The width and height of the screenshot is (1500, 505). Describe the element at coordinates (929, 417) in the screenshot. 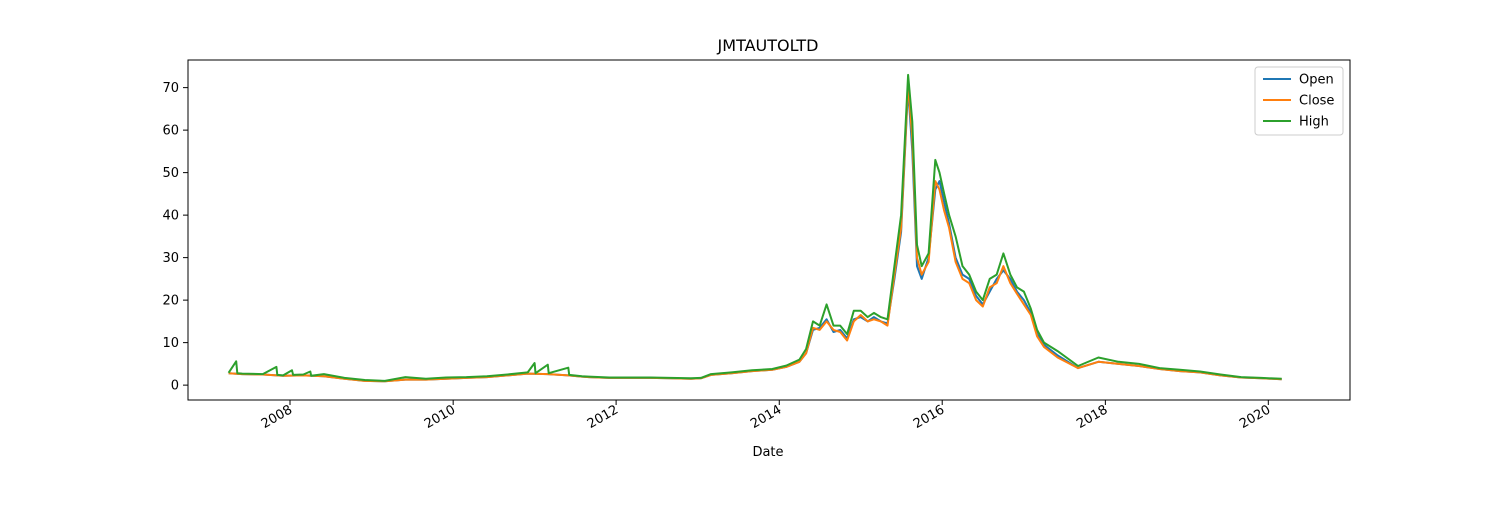

I see `x-tick-label: 2016` at that location.